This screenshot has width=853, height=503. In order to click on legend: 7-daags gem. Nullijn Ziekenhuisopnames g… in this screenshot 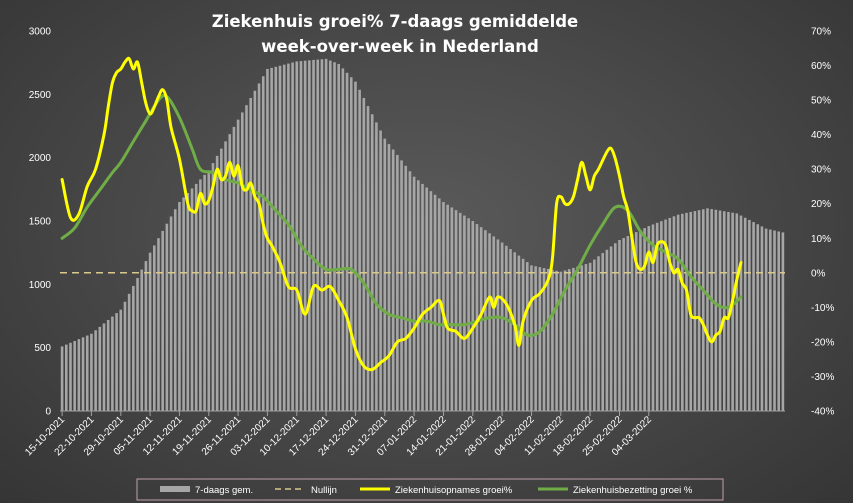, I will do `click(430, 489)`.